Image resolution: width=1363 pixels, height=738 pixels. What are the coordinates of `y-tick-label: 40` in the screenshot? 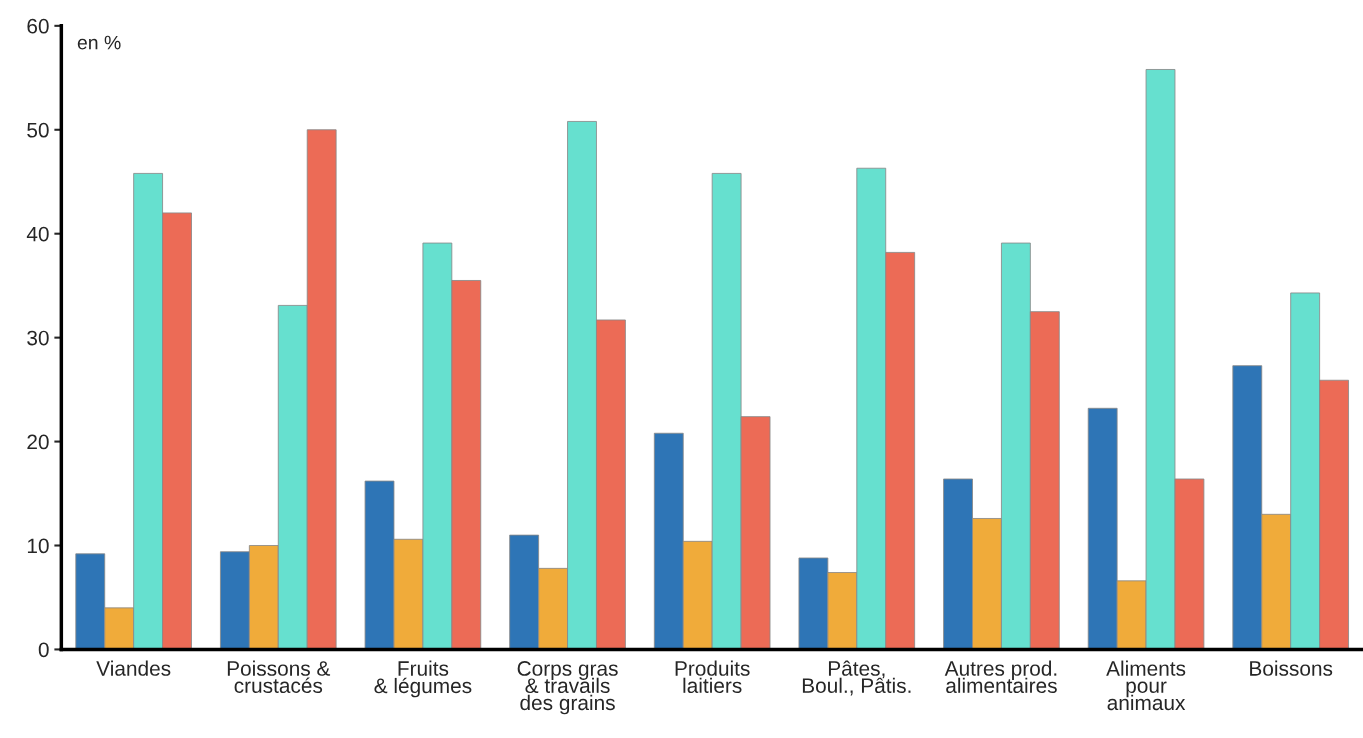 It's located at (37, 234).